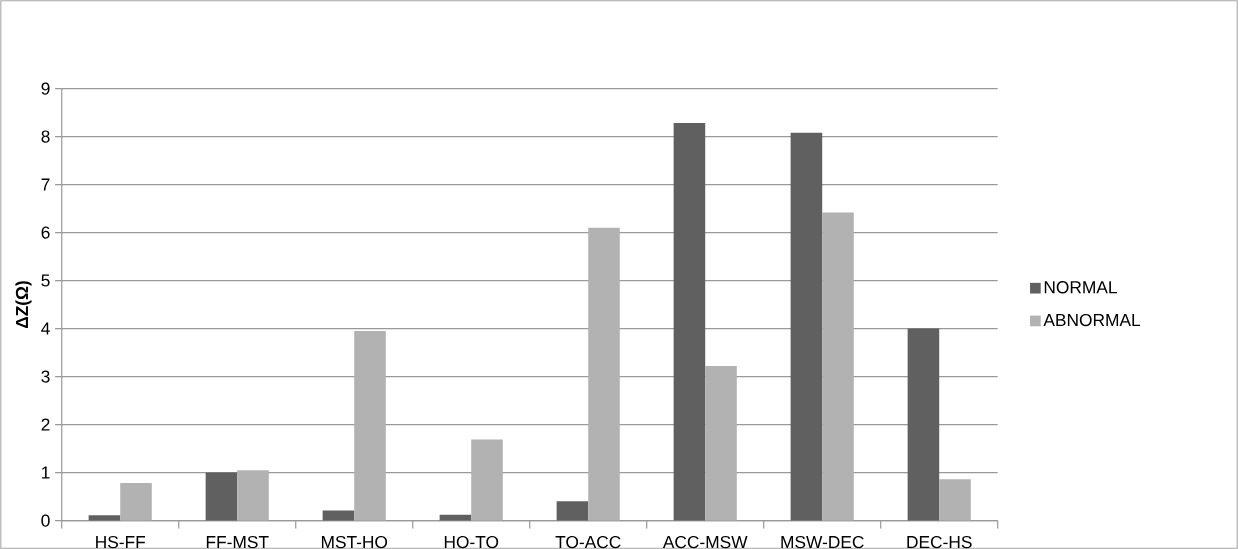  I want to click on y-tick-label: 5, so click(45, 280).